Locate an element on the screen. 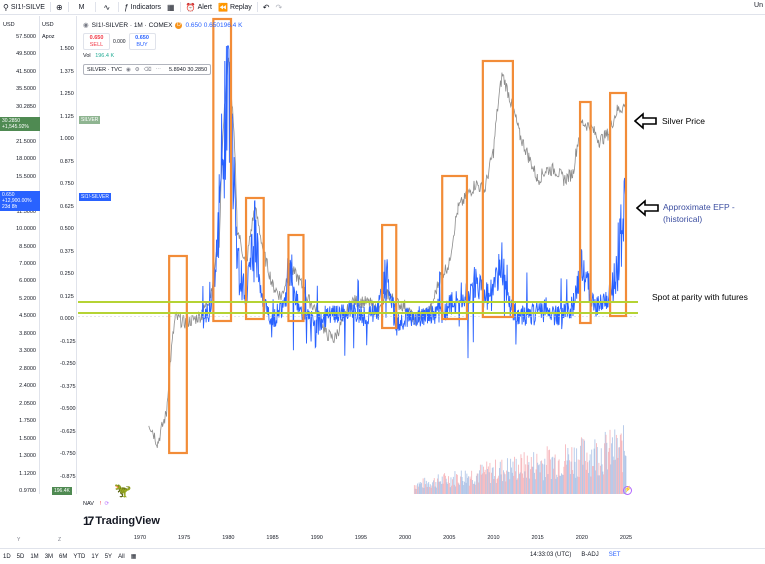 Image resolution: width=765 pixels, height=564 pixels. range-button-6m: 6M is located at coordinates (63, 556).